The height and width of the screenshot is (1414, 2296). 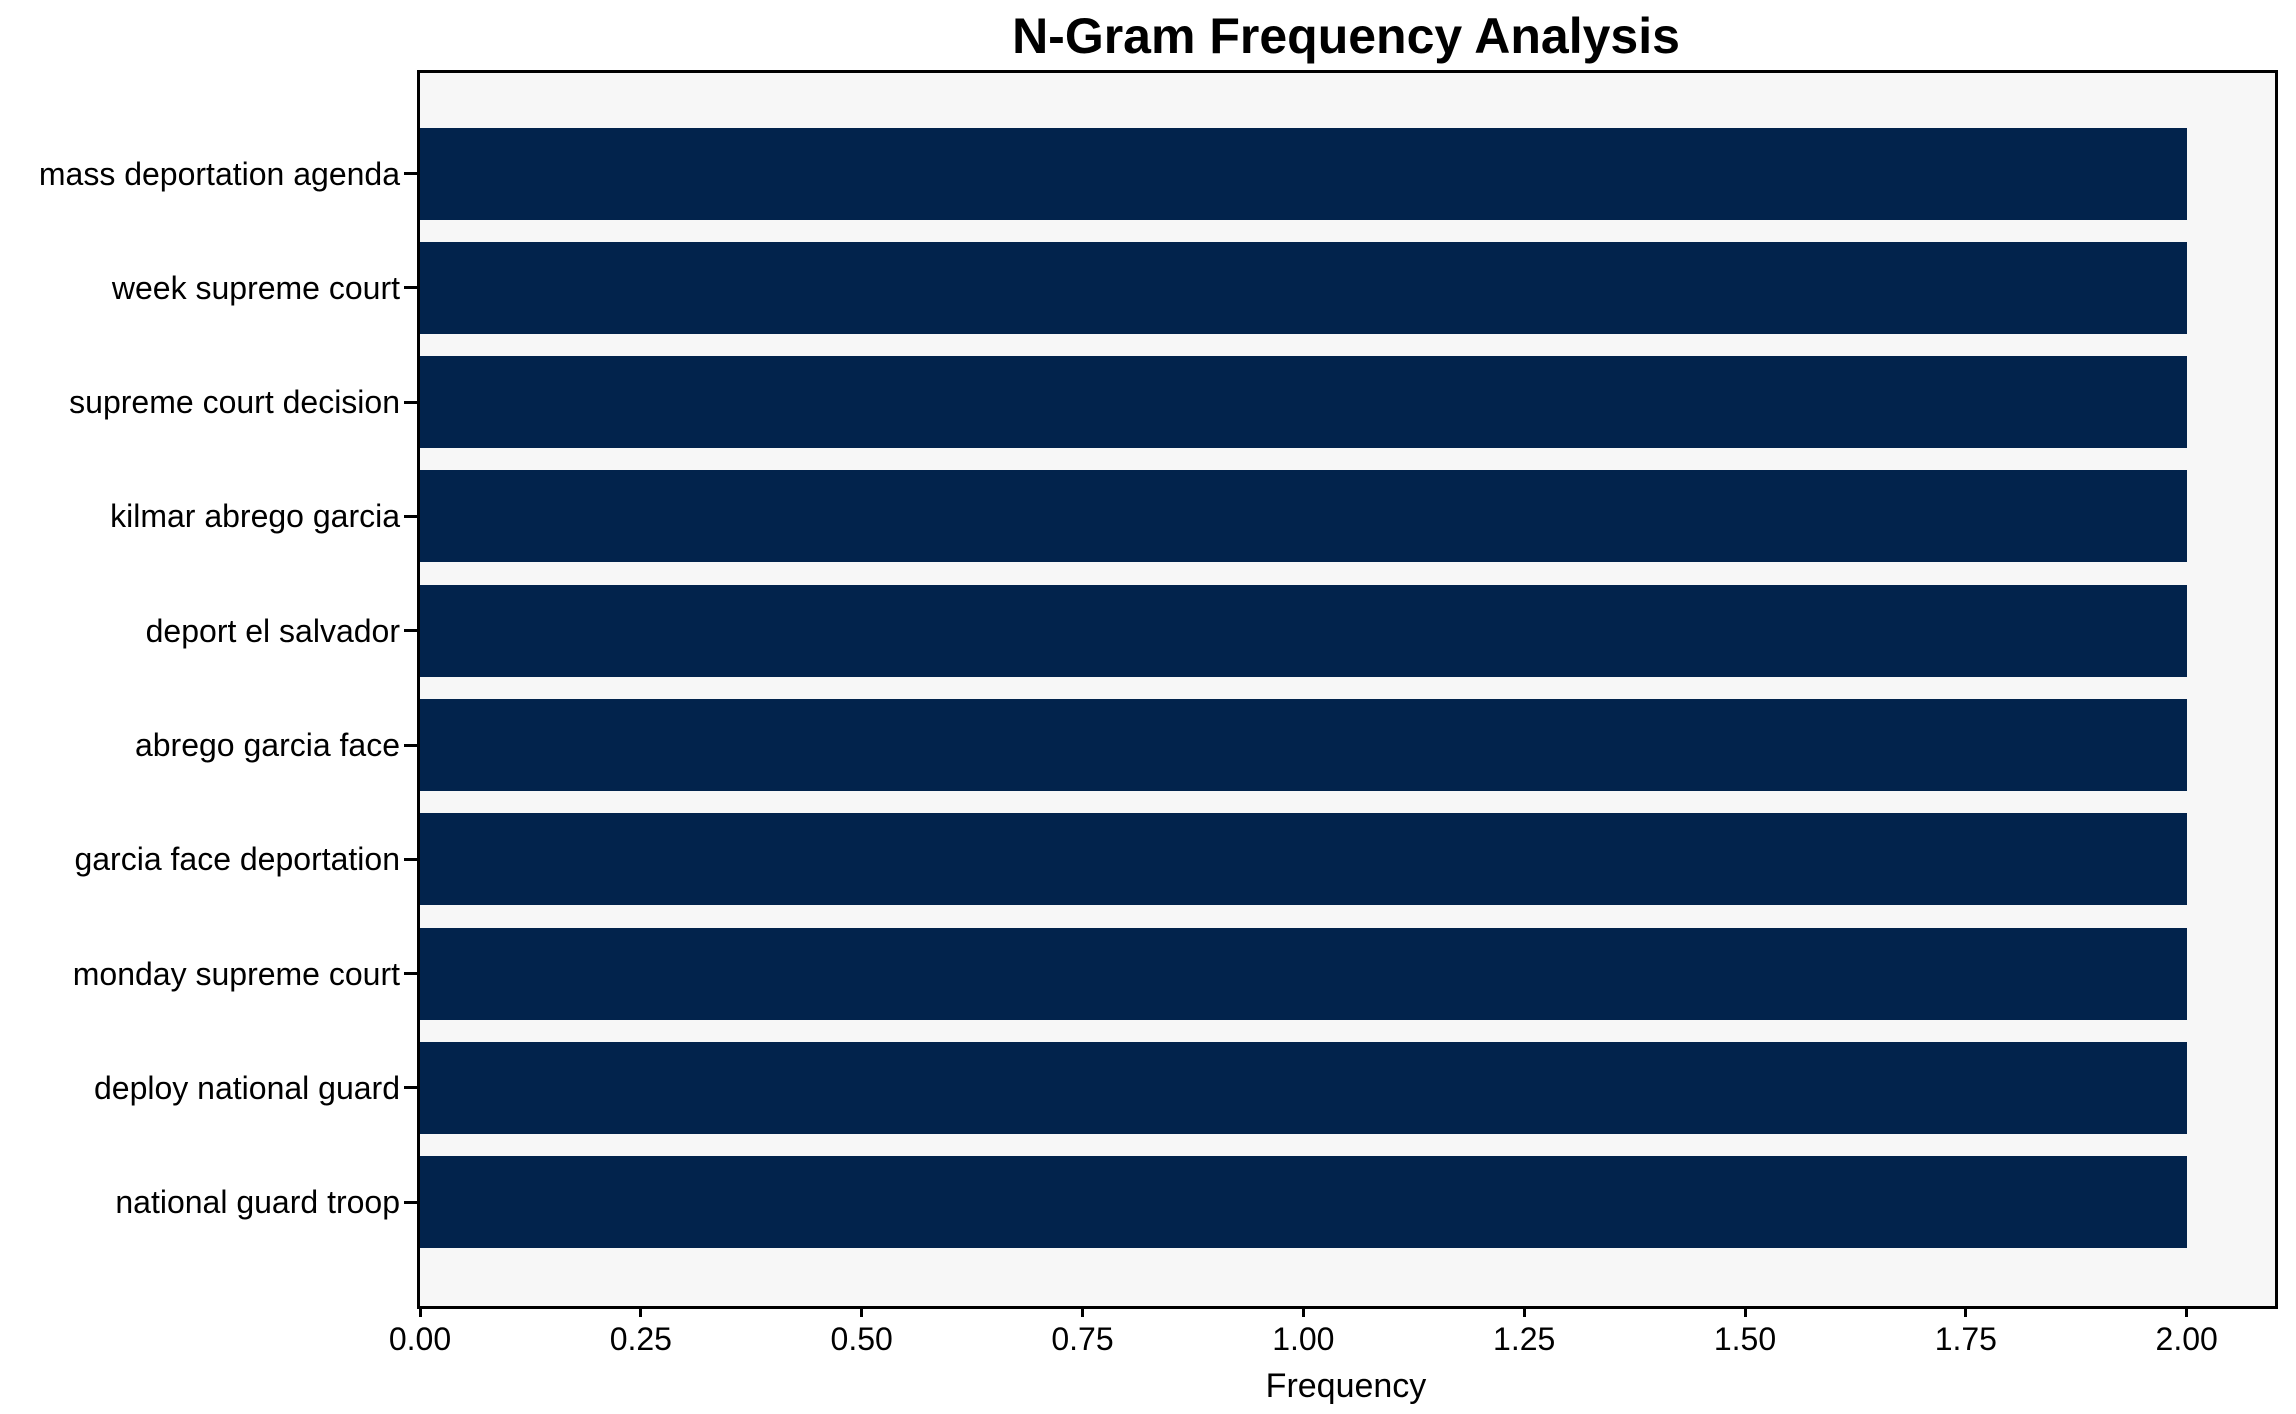 I want to click on x-tick-label: 0.00, so click(x=420, y=1339).